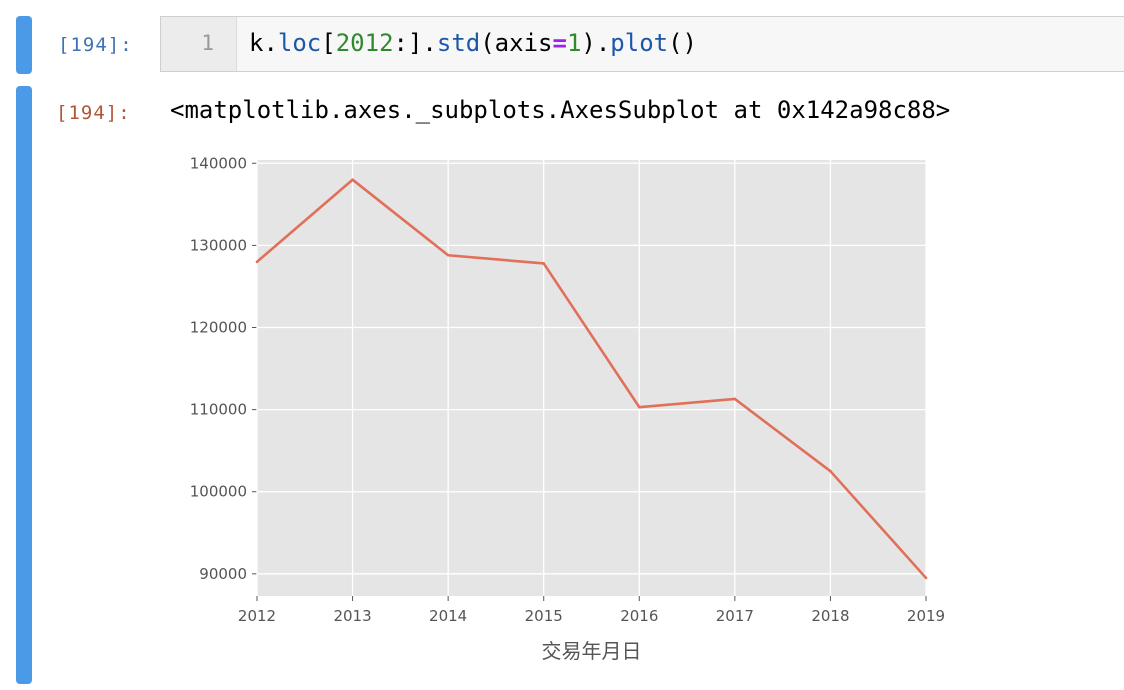 This screenshot has height=690, width=1124. Describe the element at coordinates (257, 616) in the screenshot. I see `x-tick-label: 2012` at that location.